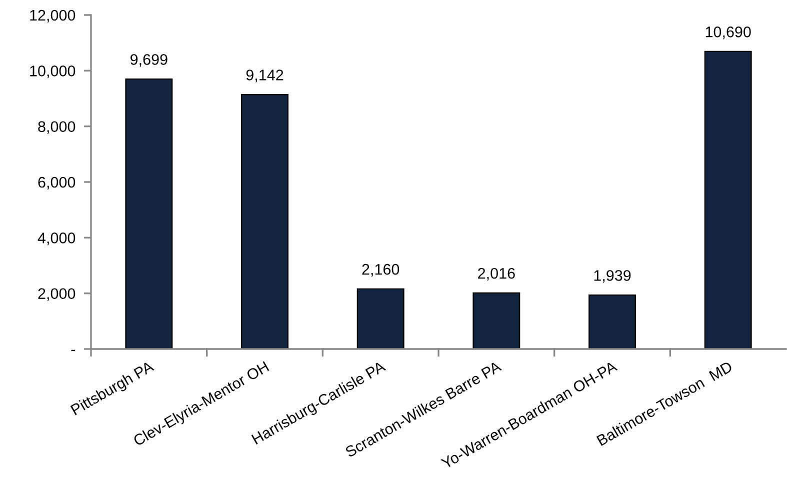  Describe the element at coordinates (57, 294) in the screenshot. I see `y-tick-label: 2,000` at that location.